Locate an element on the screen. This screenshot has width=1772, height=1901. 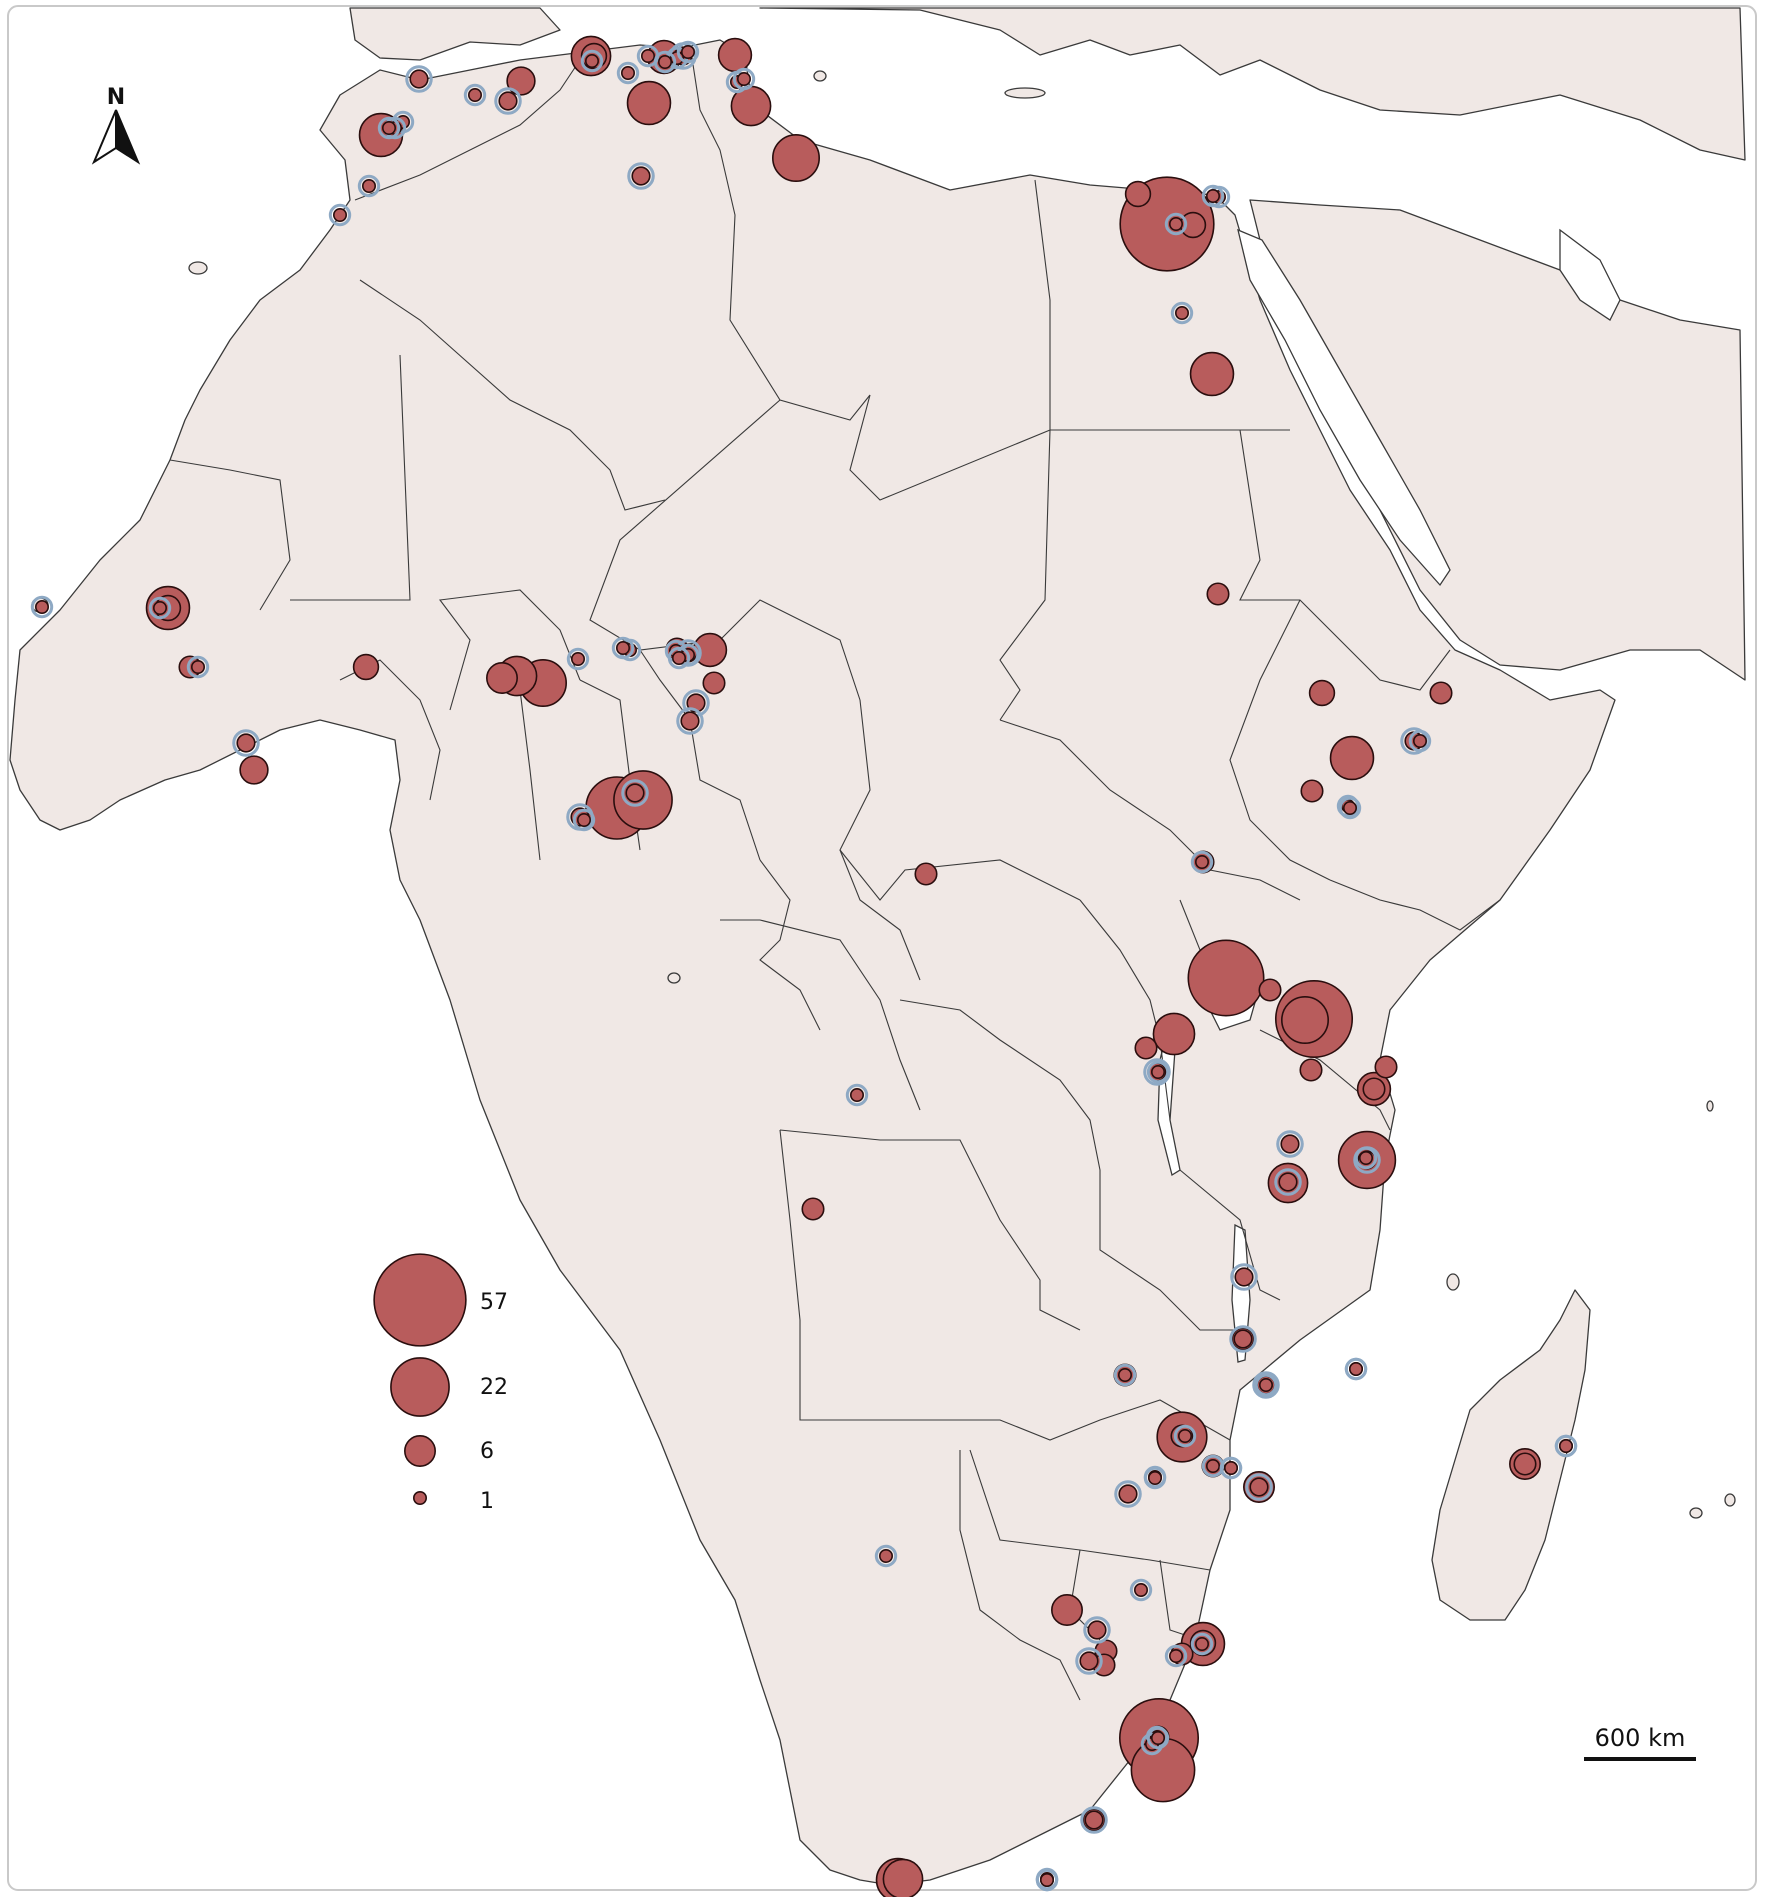
north-arrow-icon: N is located at coordinates (116, 125).